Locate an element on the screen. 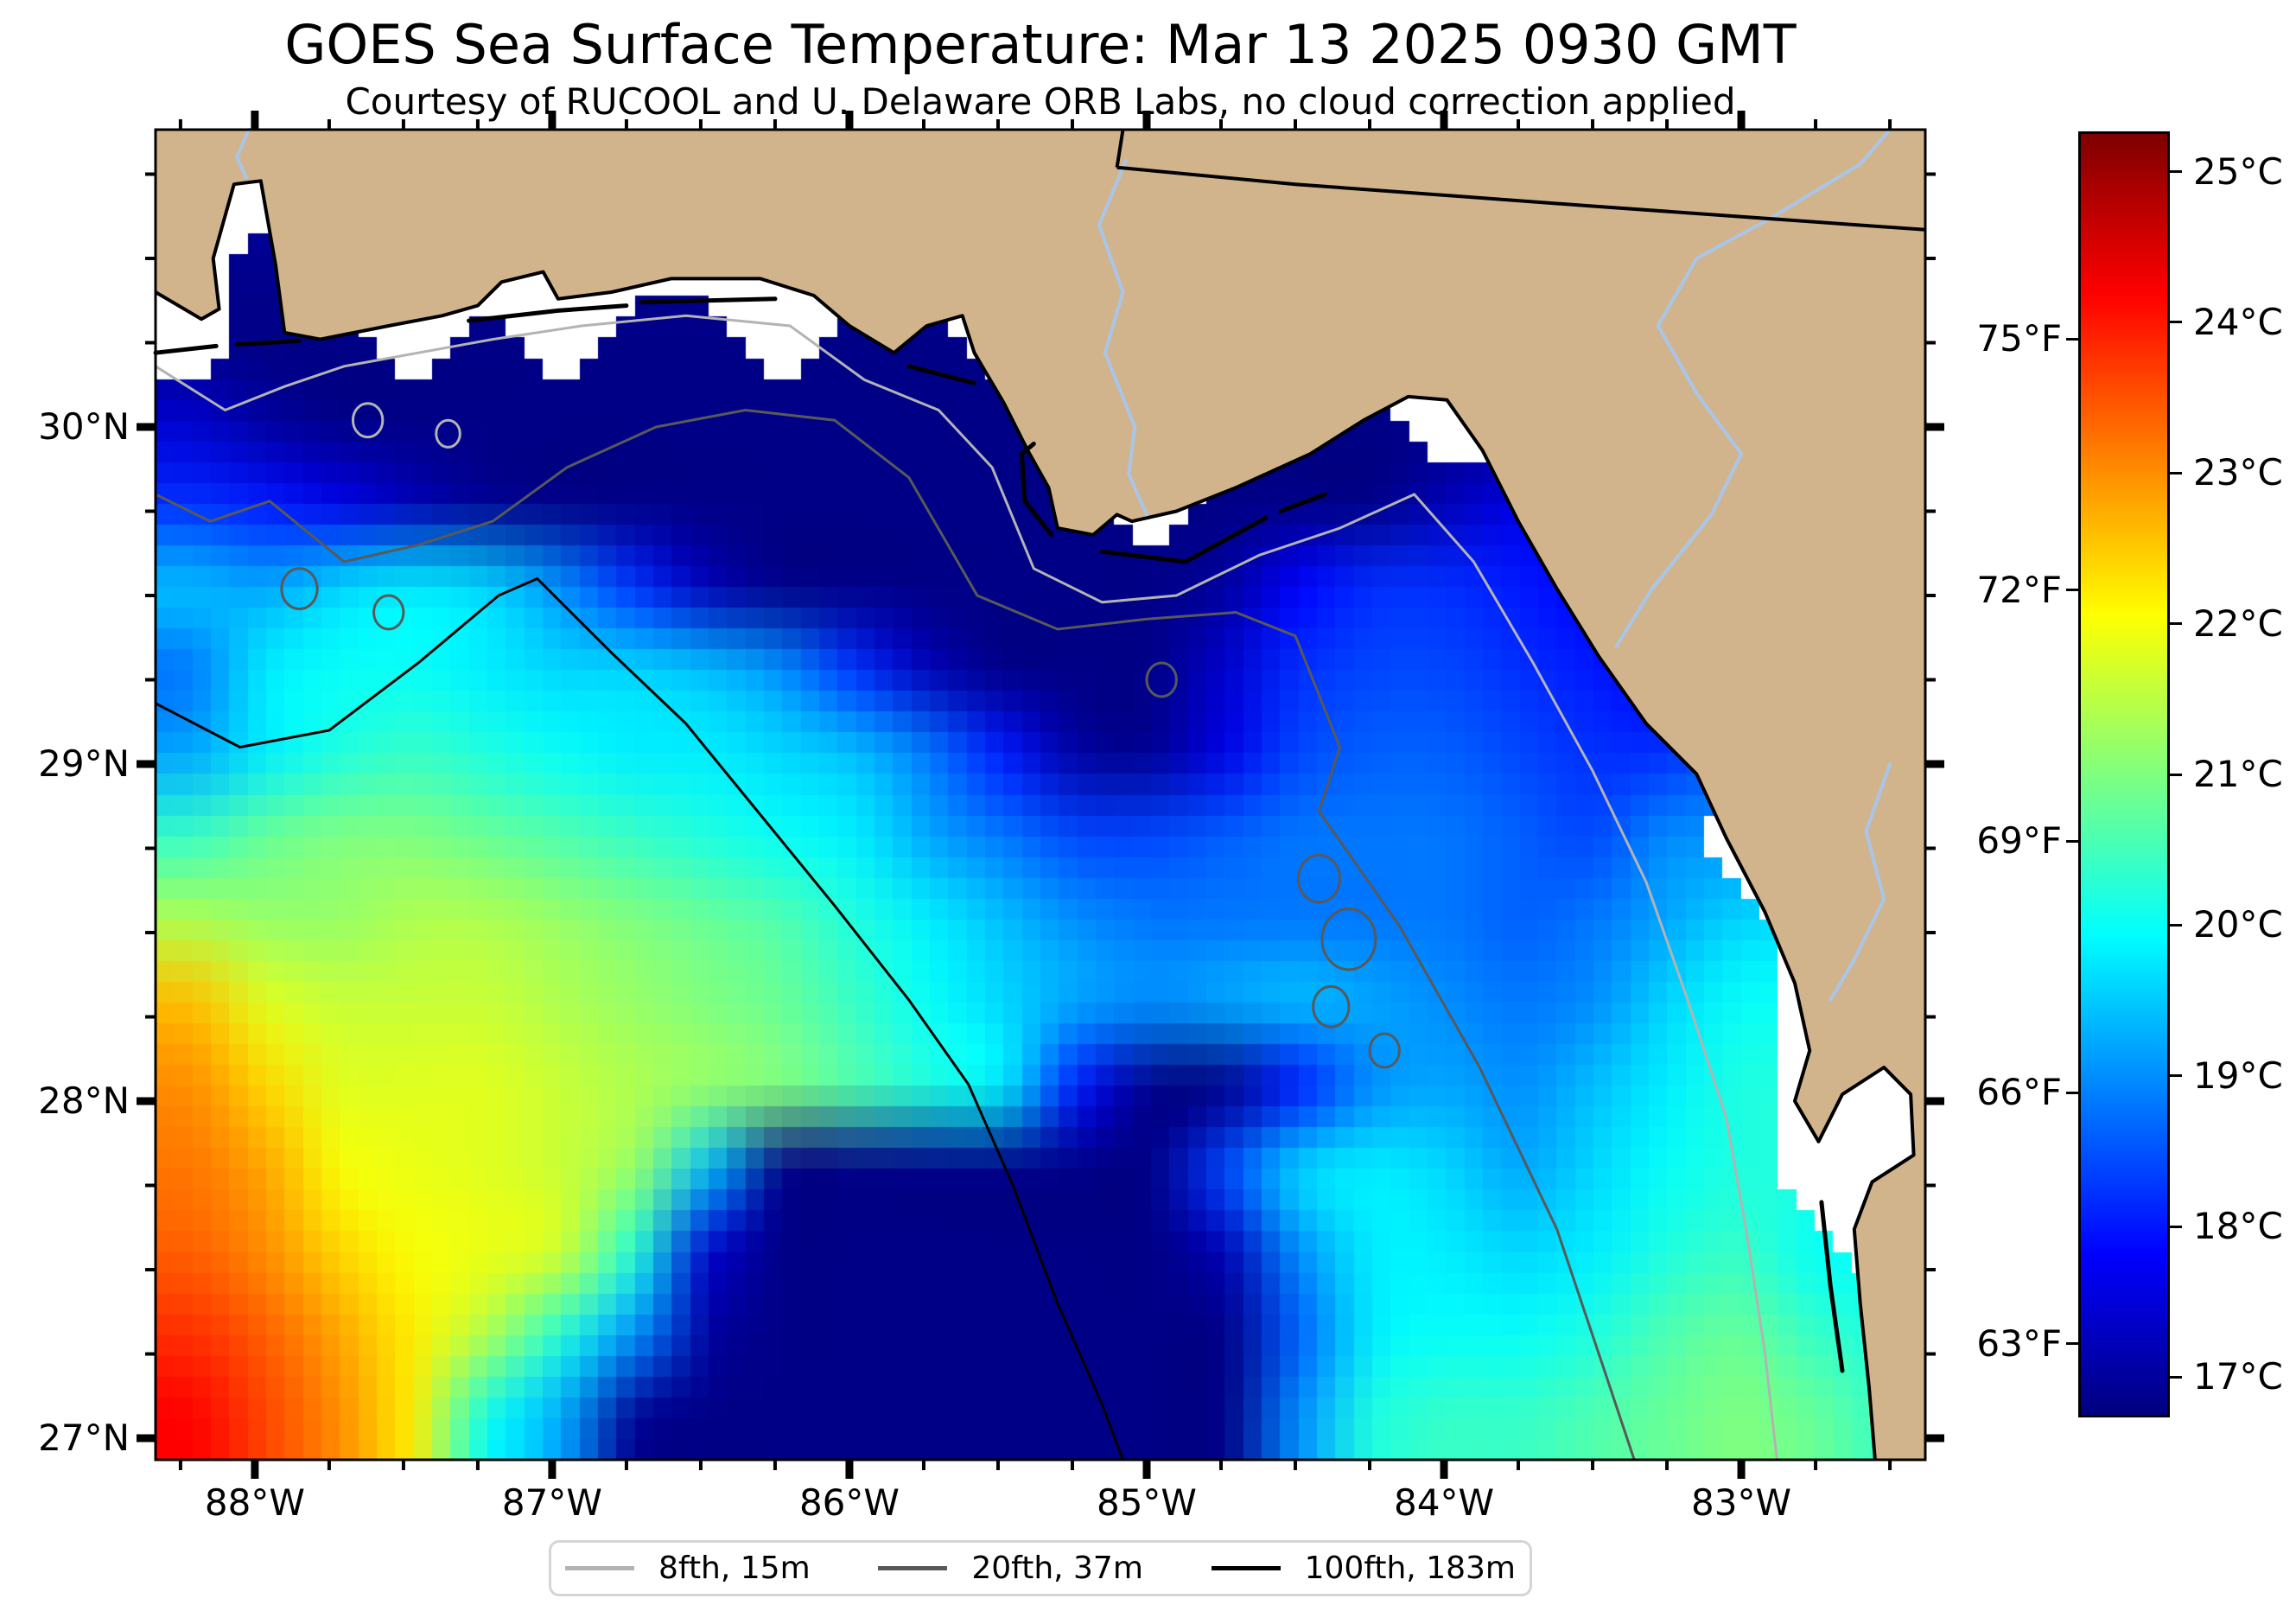 This screenshot has height=1624, width=2296. legend-item-8fth: 8fth, 15m is located at coordinates (688, 1568).